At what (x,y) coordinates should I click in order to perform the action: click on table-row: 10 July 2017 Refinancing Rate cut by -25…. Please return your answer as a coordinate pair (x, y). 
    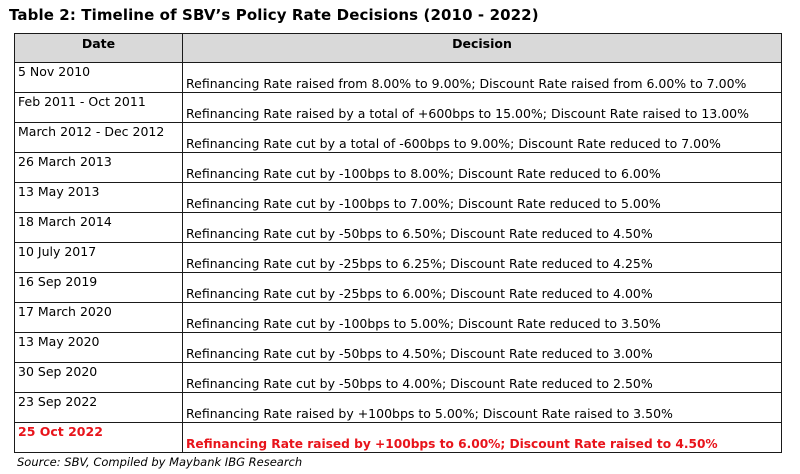
    Looking at the image, I should click on (398, 257).